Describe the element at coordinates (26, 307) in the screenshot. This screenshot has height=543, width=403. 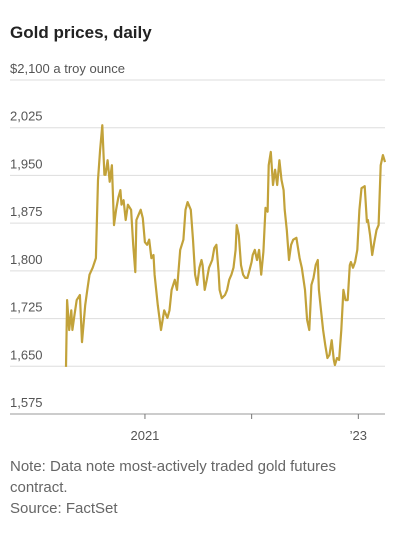
I see `y-tick-label: 1,725` at that location.